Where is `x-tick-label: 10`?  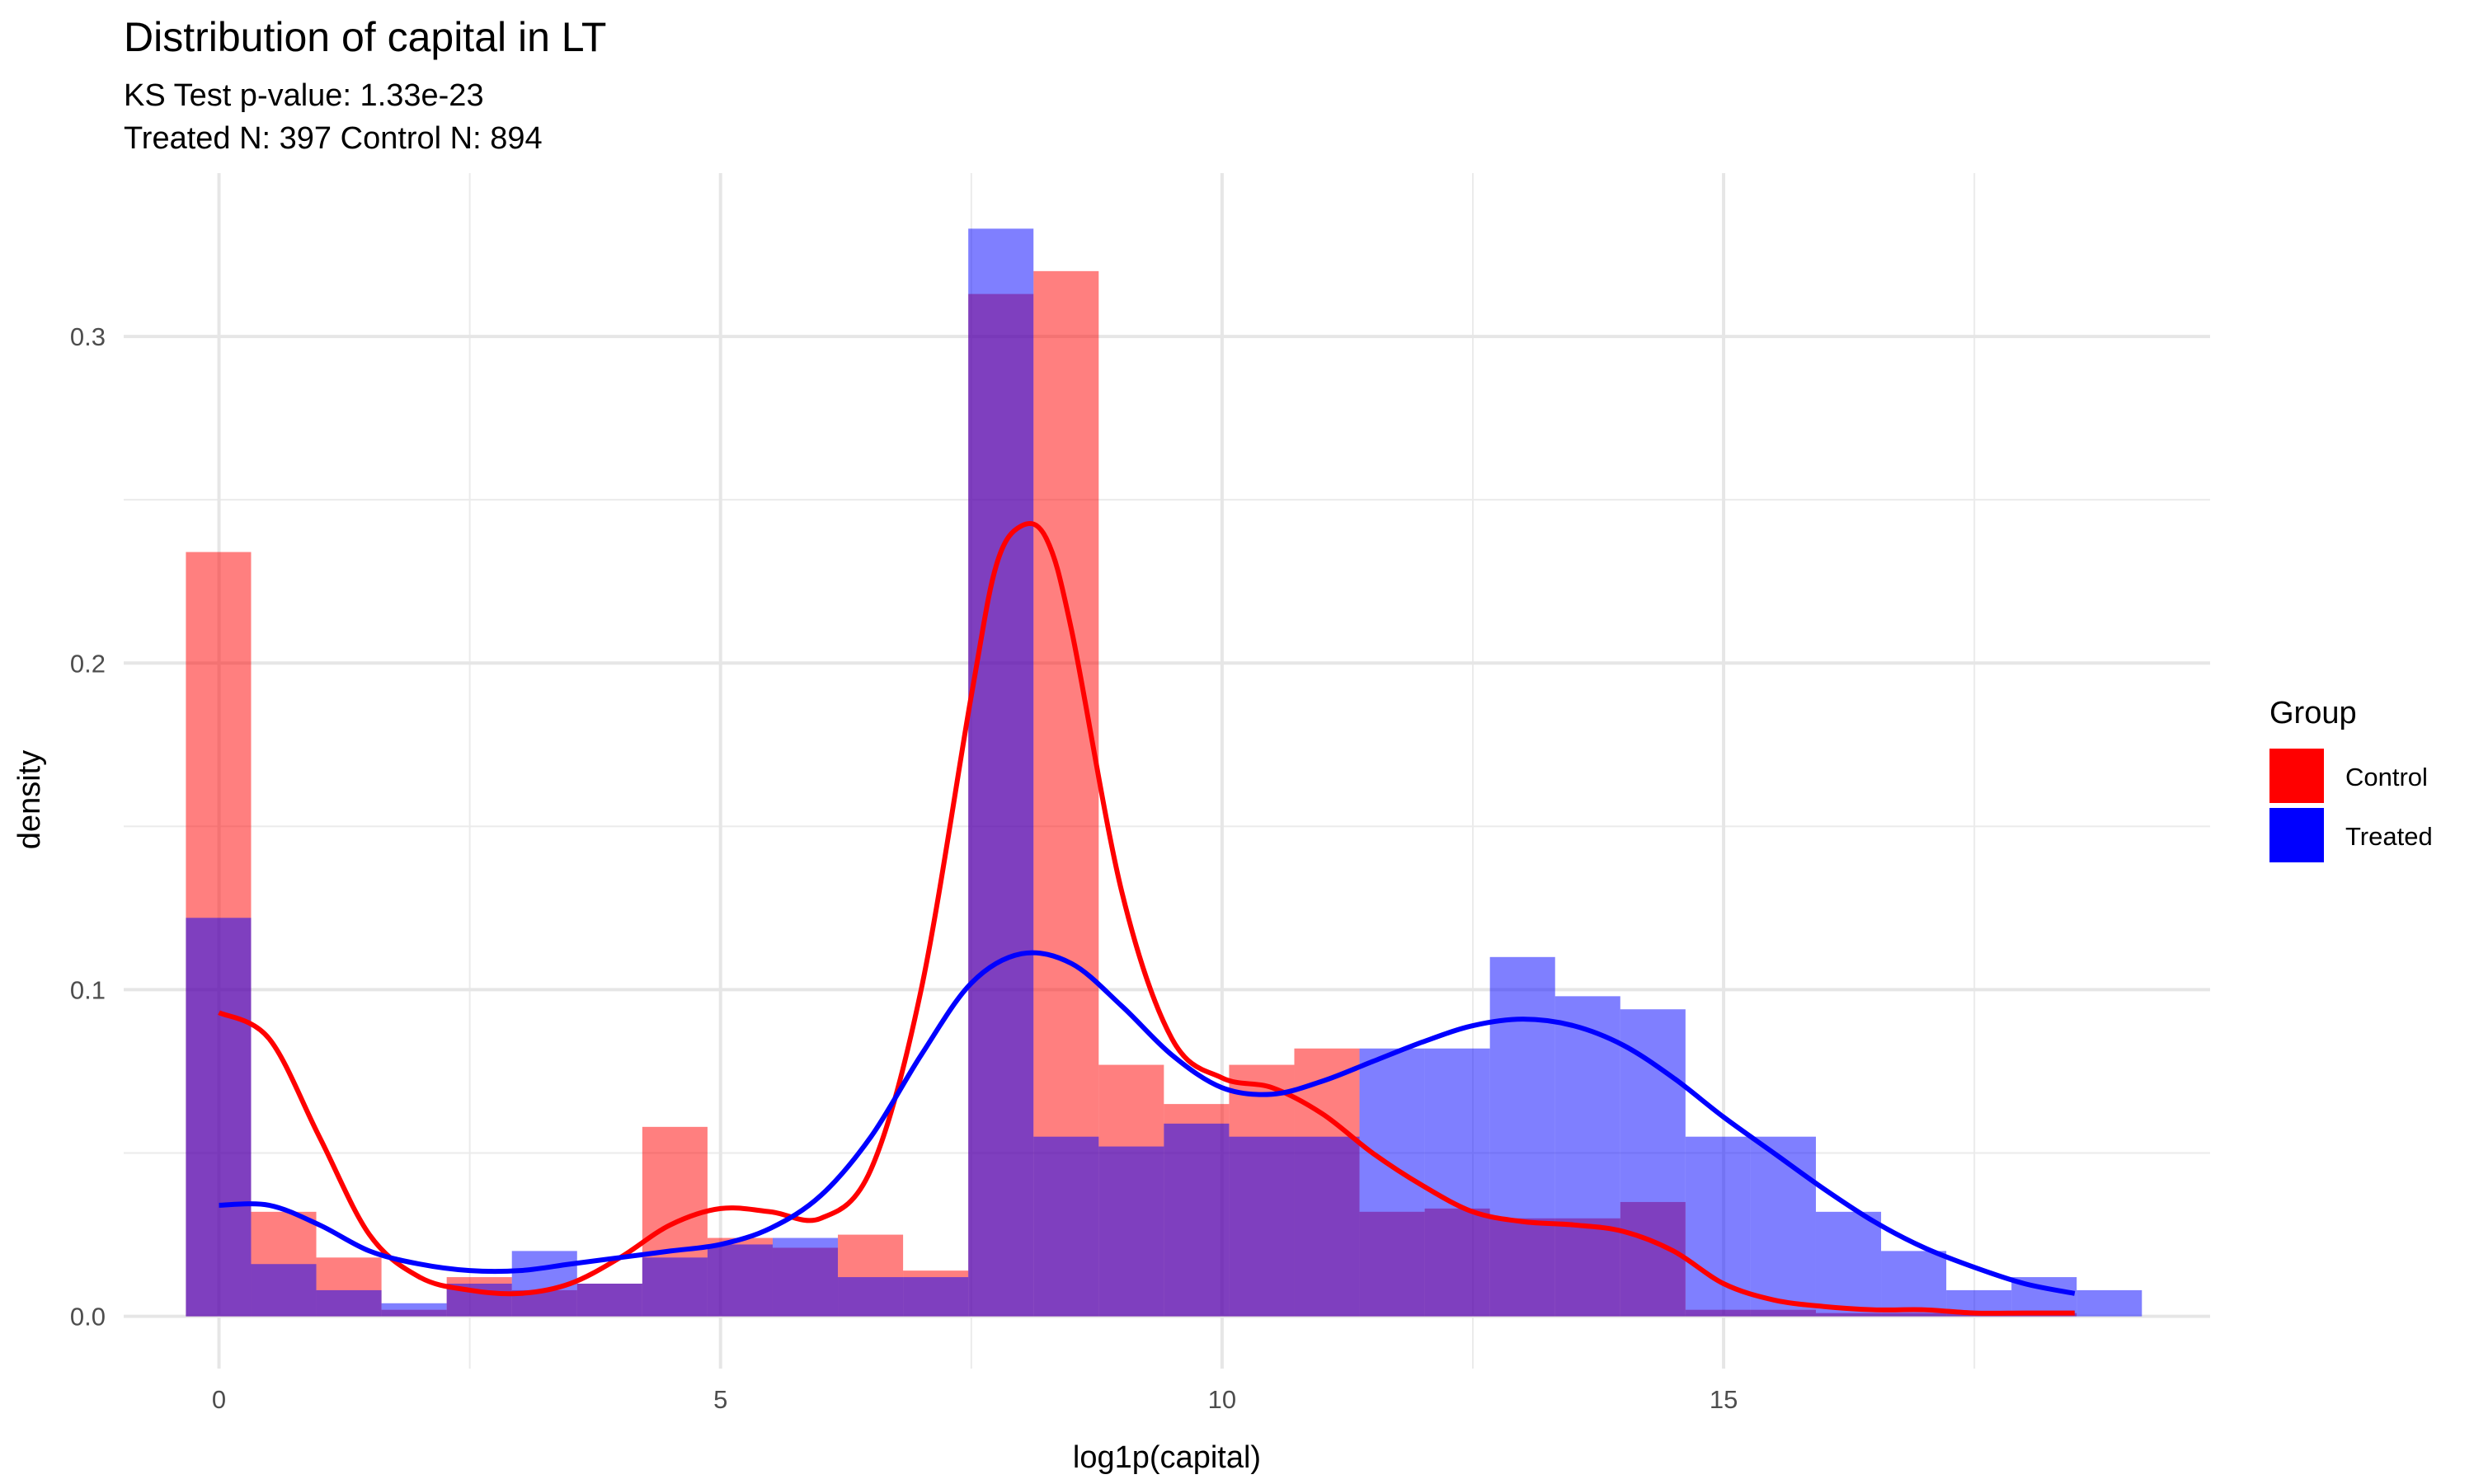 x-tick-label: 10 is located at coordinates (1222, 1399).